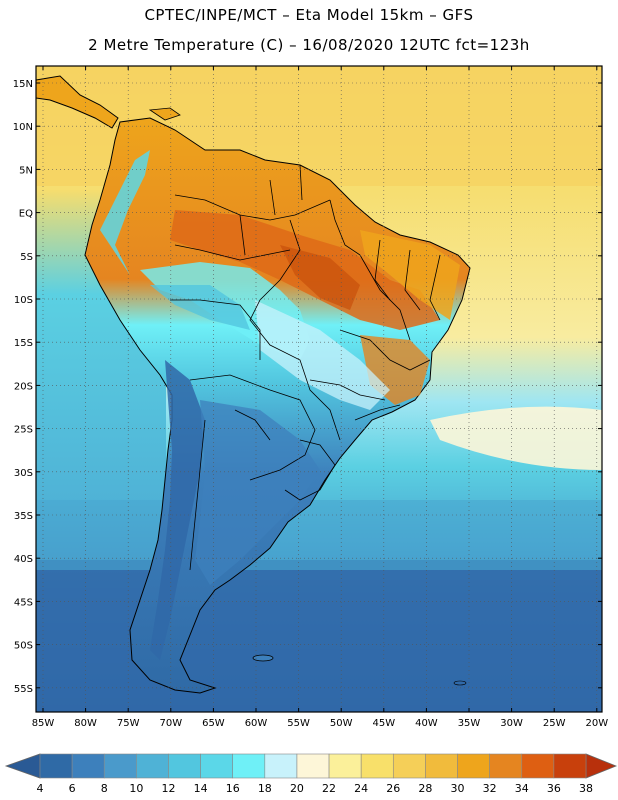 This screenshot has height=800, width=618. Describe the element at coordinates (168, 788) in the screenshot. I see `colorbar-label: 12` at that location.